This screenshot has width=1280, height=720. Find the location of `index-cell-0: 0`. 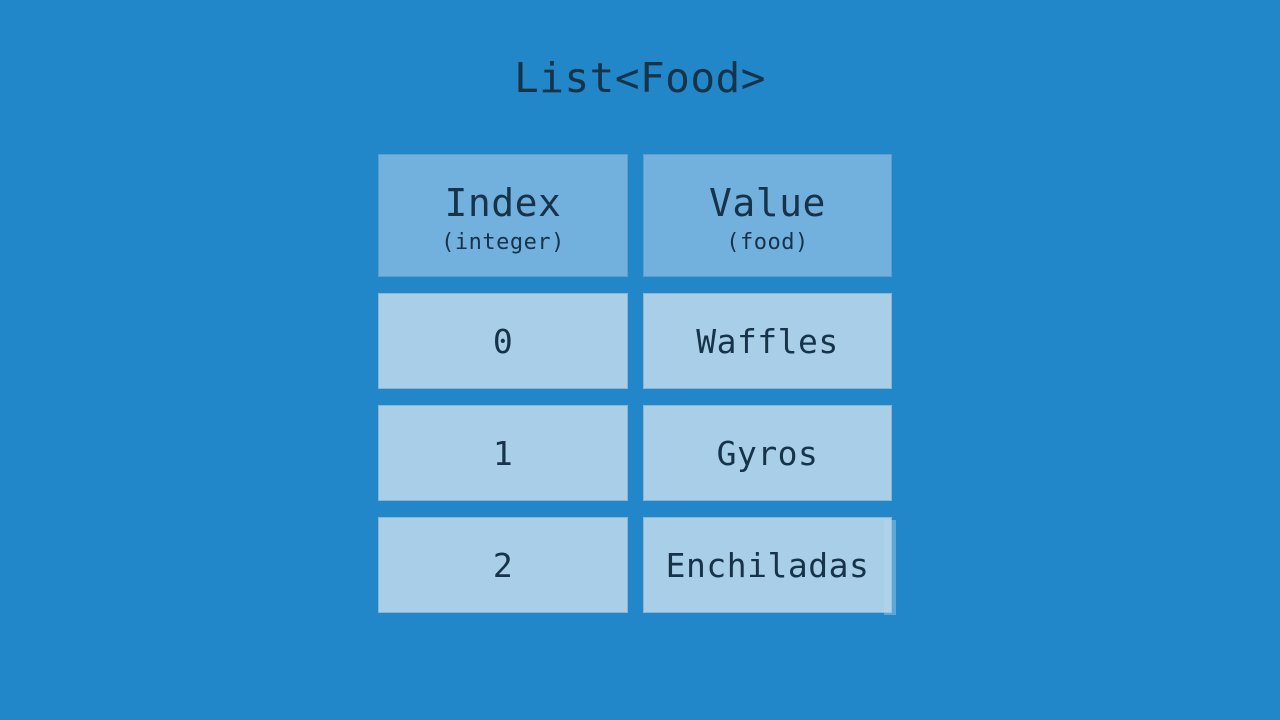

index-cell-0: 0 is located at coordinates (503, 341).